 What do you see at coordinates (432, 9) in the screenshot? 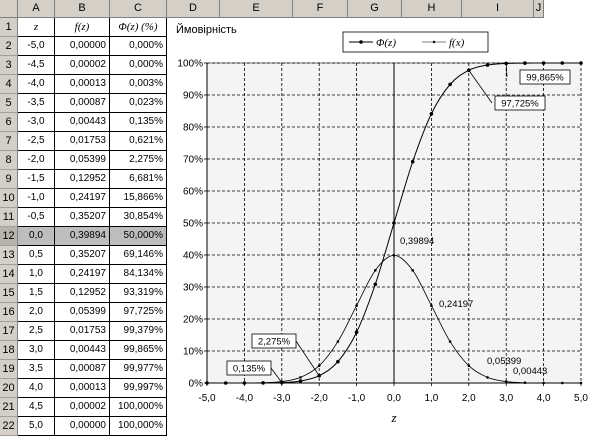
I see `column-header-h: H` at bounding box center [432, 9].